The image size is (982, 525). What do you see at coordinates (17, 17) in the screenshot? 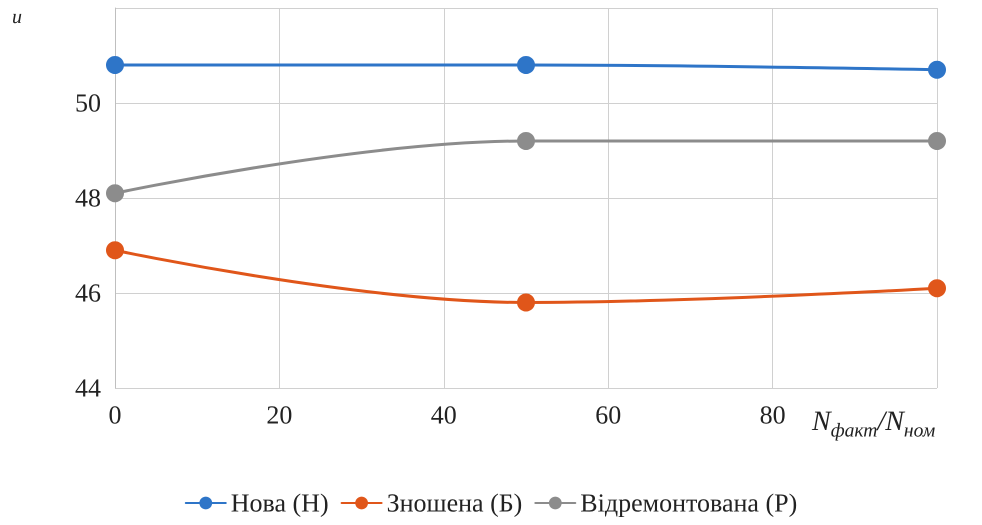
I see `y-axis-title: u` at bounding box center [17, 17].